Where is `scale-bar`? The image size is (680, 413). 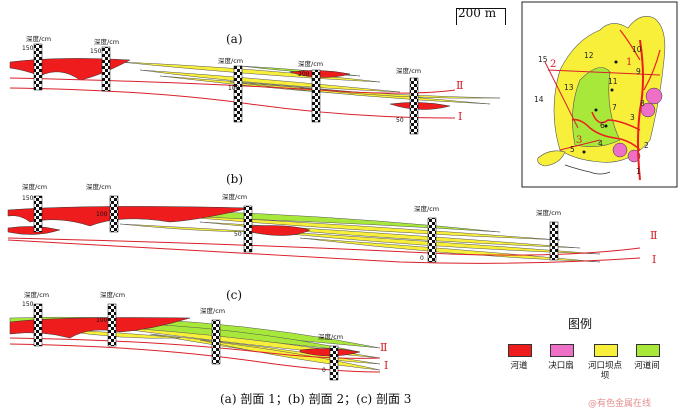 scale-bar is located at coordinates (481, 16).